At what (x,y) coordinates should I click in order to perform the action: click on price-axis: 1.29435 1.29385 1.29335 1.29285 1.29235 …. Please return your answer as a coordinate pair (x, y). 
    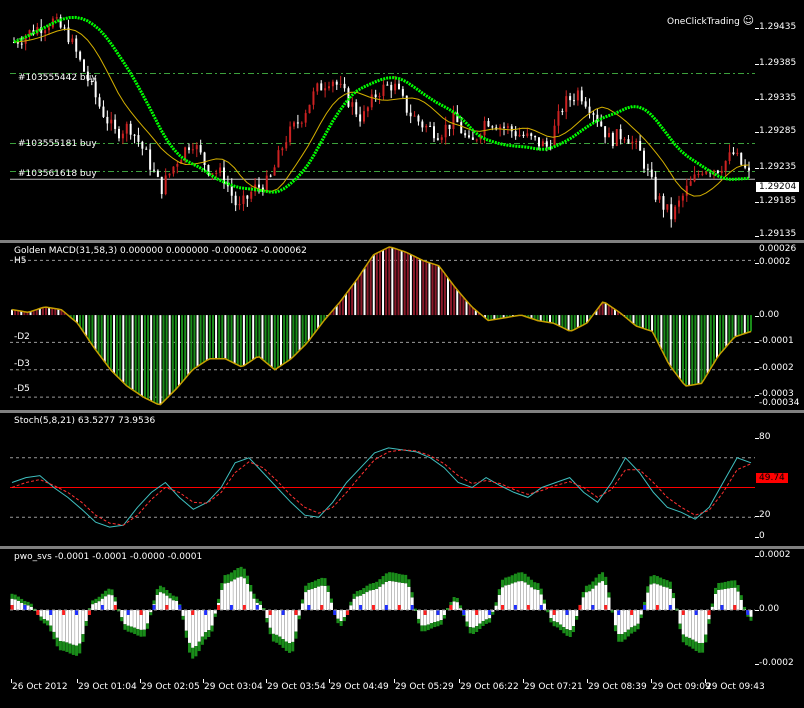
    Looking at the image, I should click on (779, 123).